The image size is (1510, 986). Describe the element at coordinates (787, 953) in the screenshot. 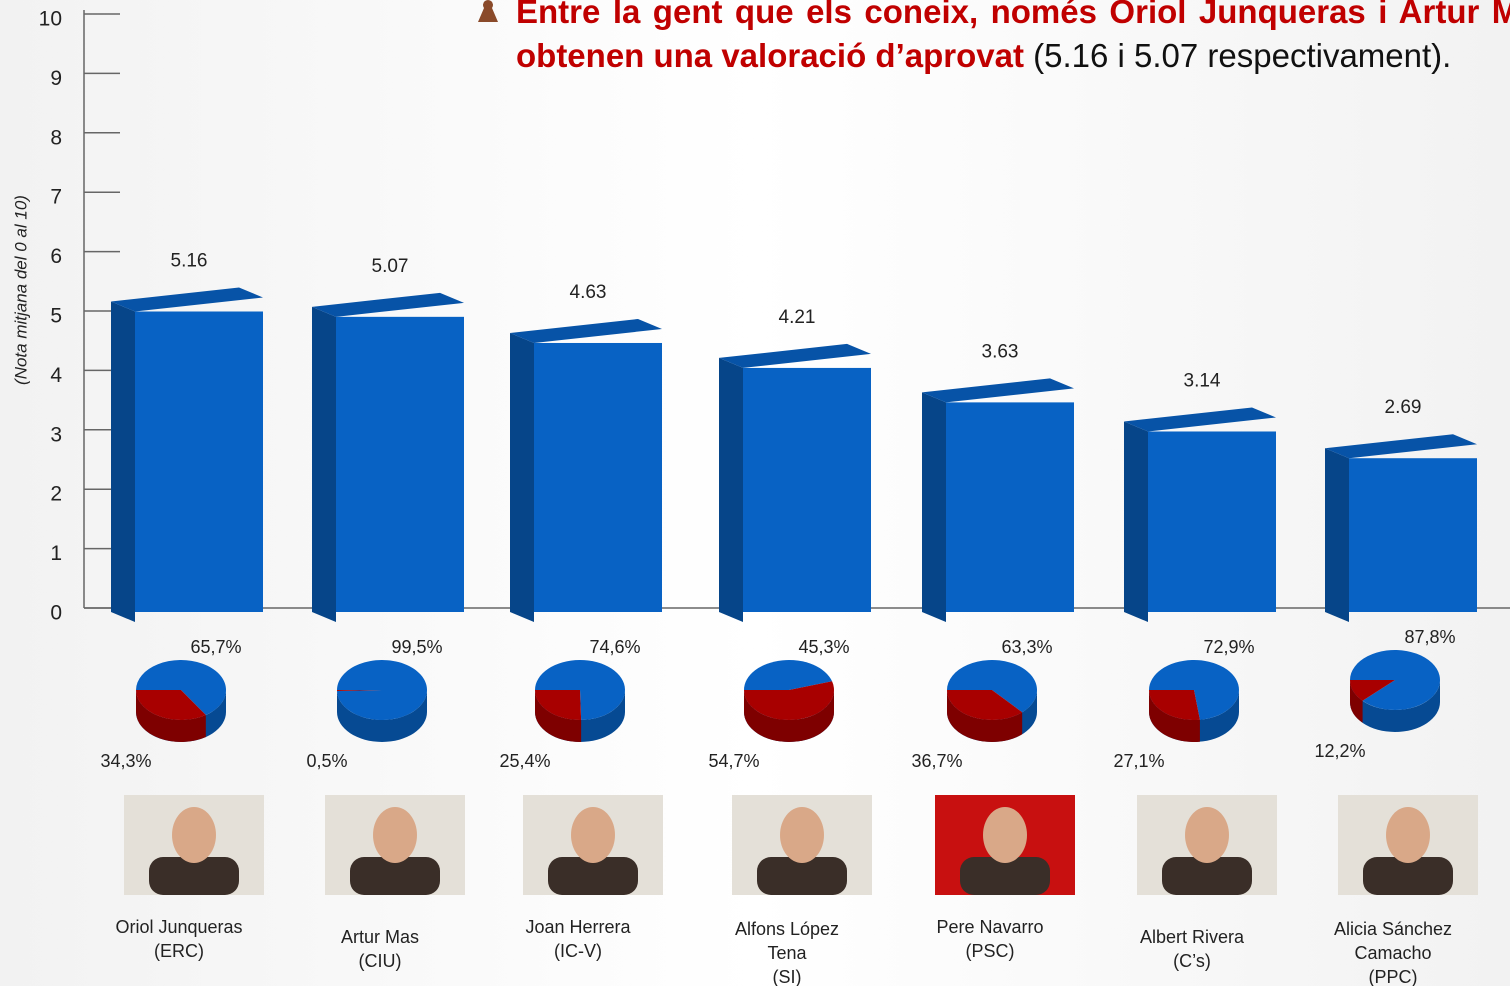

I see `candidate-name: Tena` at that location.